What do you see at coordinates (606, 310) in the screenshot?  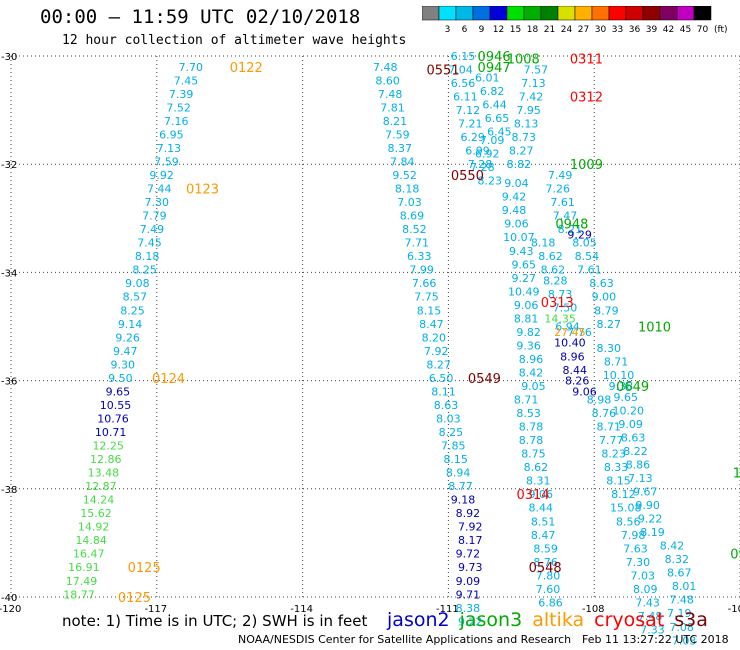 I see `wave-height-value: 8.79` at bounding box center [606, 310].